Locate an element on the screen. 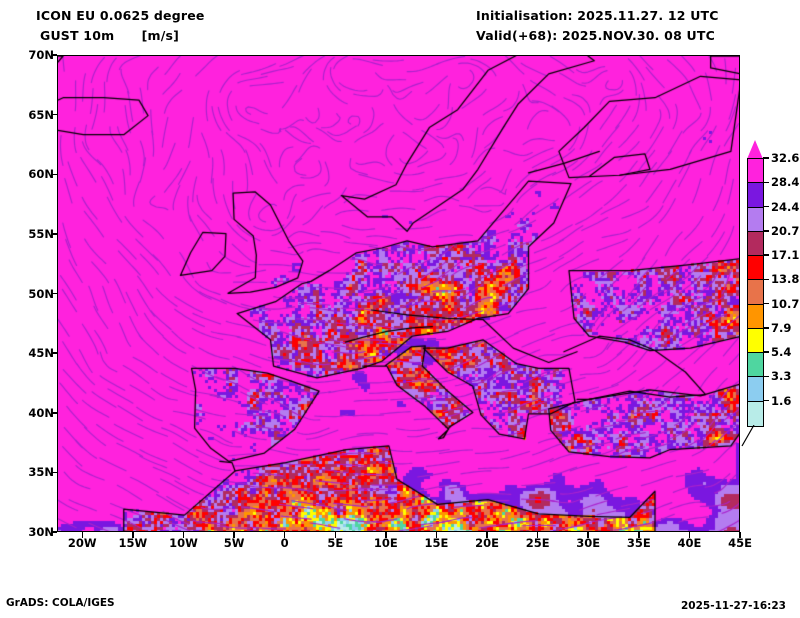  colorbar-label: 1.6 is located at coordinates (781, 400).